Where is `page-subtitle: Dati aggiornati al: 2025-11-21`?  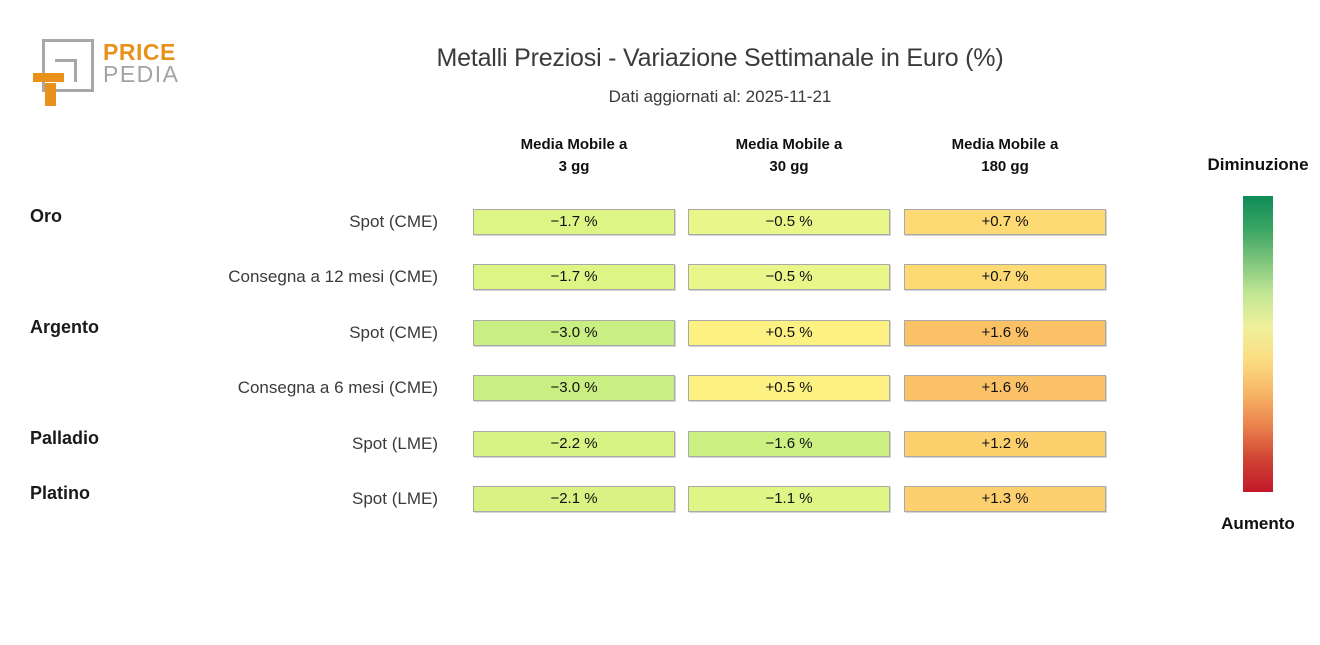 page-subtitle: Dati aggiornati al: 2025-11-21 is located at coordinates (720, 96).